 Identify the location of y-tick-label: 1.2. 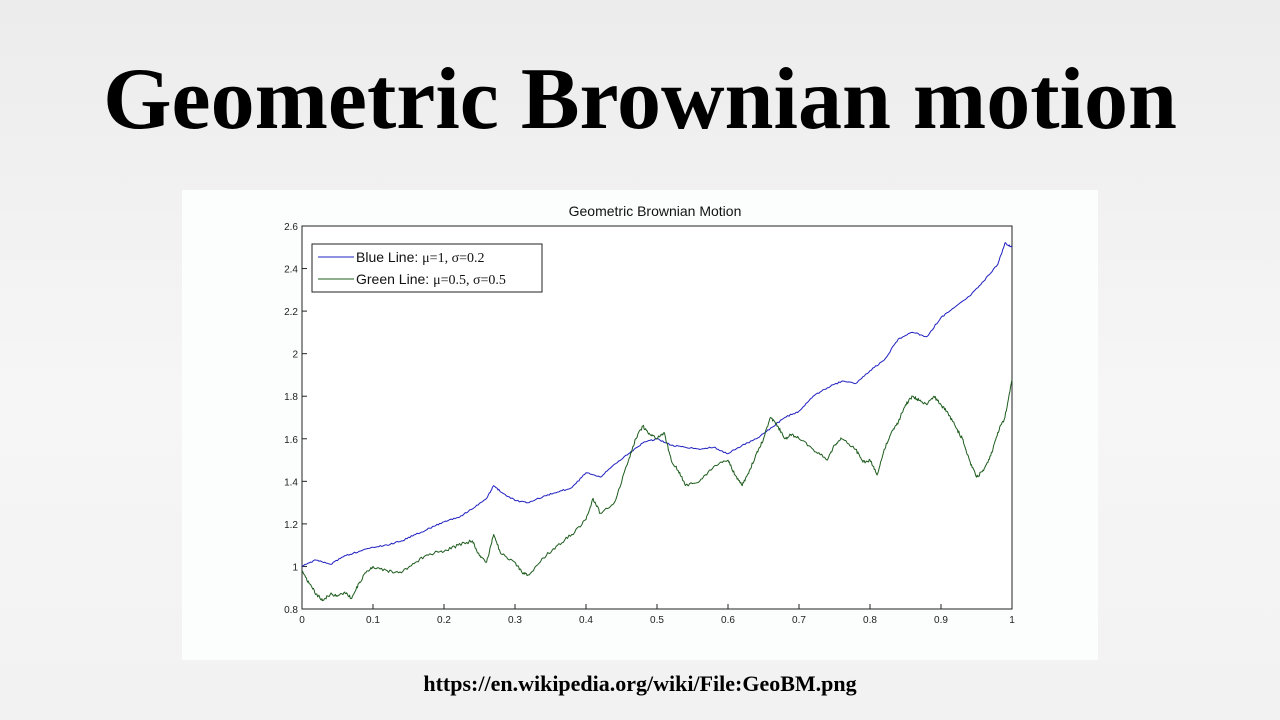
(291, 525).